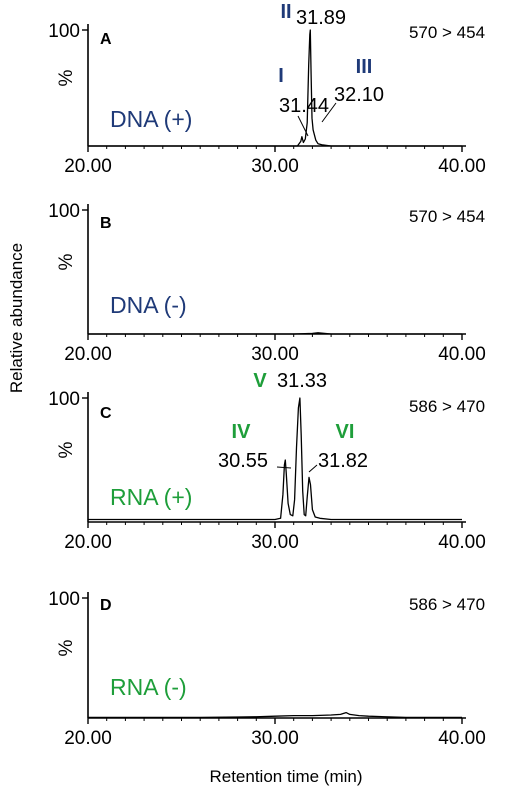 This screenshot has height=792, width=510. What do you see at coordinates (359, 95) in the screenshot?
I see `peak-rt-label: 32.10` at bounding box center [359, 95].